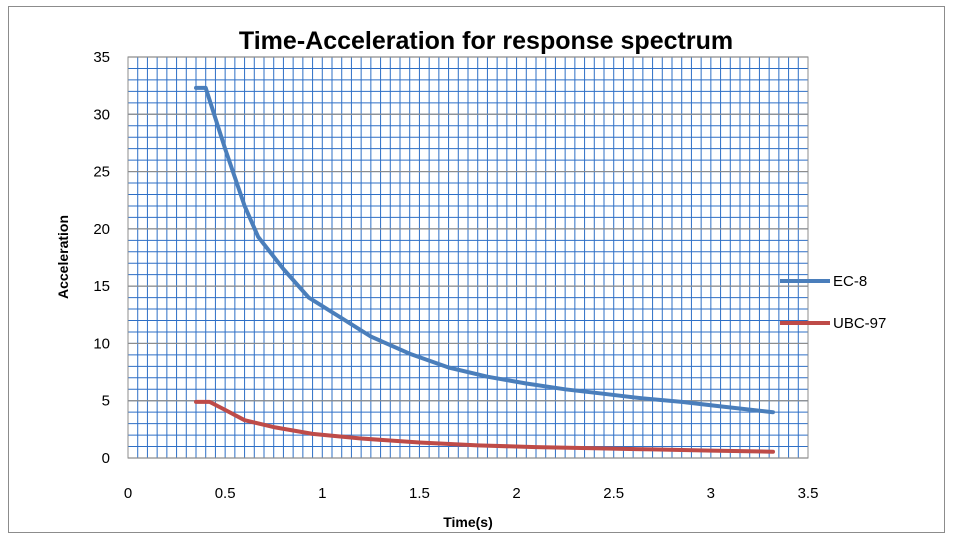  I want to click on x-tick-label: 3.5, so click(808, 493).